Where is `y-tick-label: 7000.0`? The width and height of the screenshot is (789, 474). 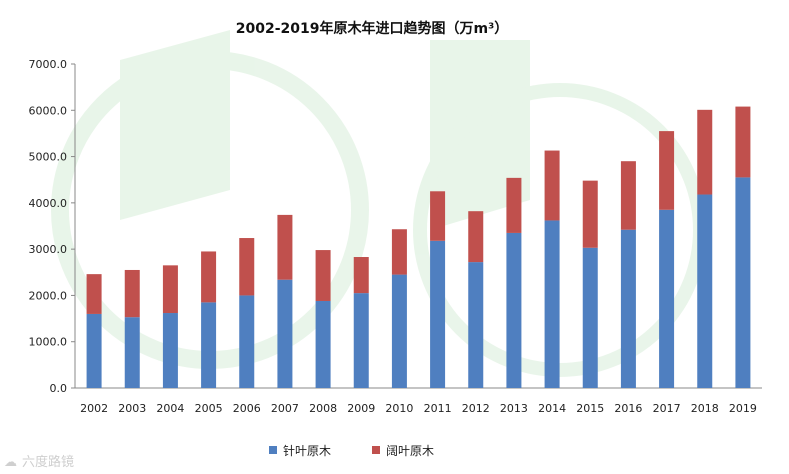 y-tick-label: 7000.0 is located at coordinates (48, 64).